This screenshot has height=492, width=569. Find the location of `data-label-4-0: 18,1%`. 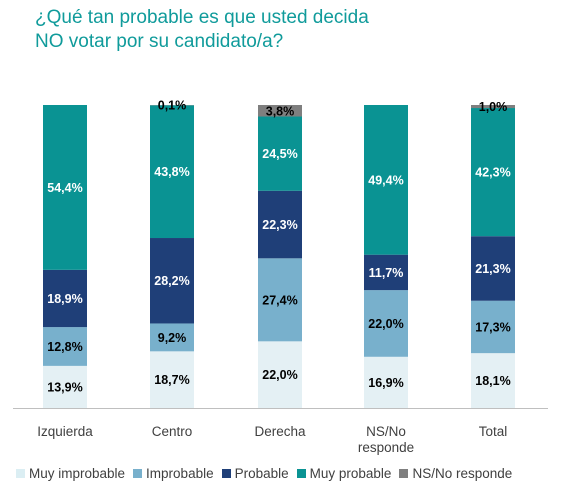

data-label-4-0: 18,1% is located at coordinates (492, 381).